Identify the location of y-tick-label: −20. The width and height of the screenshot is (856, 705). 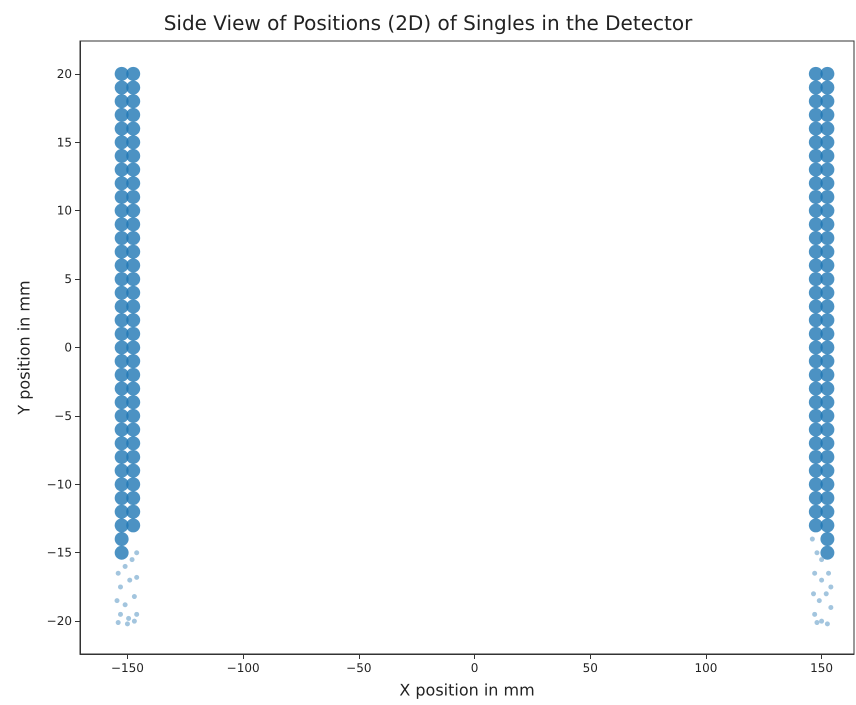
(59, 621).